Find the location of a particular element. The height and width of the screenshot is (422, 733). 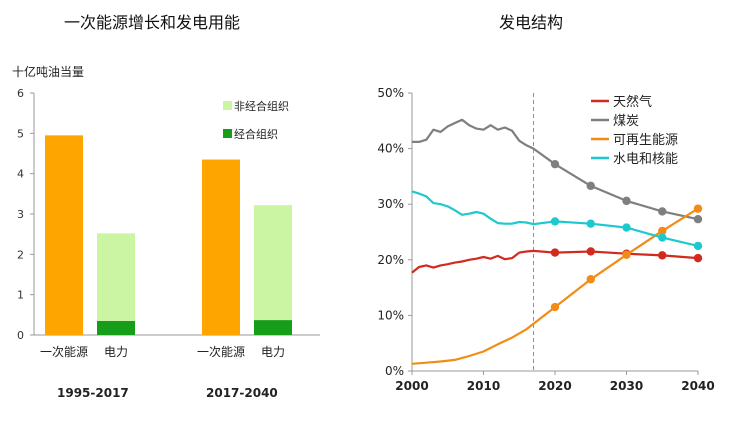

left-y-tick-label: 2 is located at coordinates (20, 254).